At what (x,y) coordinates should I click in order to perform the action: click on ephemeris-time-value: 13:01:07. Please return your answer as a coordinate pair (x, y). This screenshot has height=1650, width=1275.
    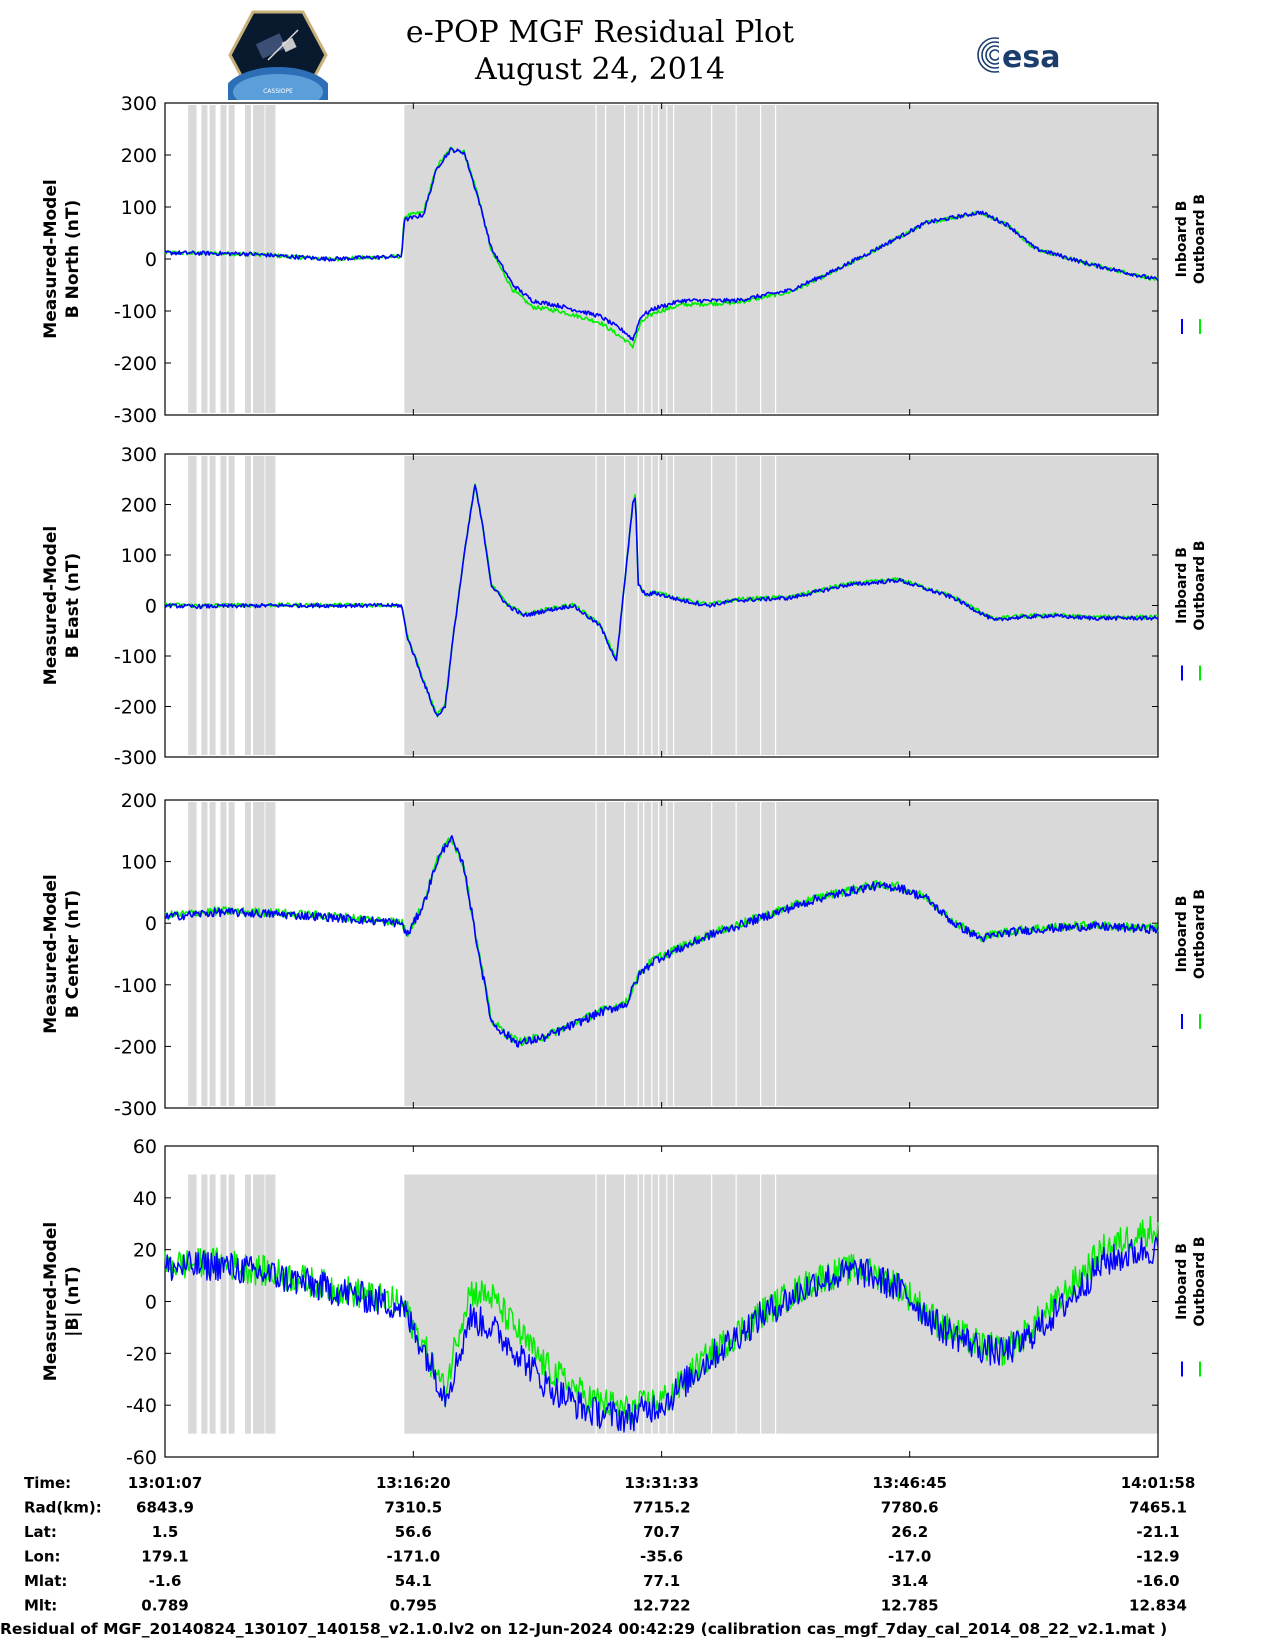
    Looking at the image, I should click on (165, 1483).